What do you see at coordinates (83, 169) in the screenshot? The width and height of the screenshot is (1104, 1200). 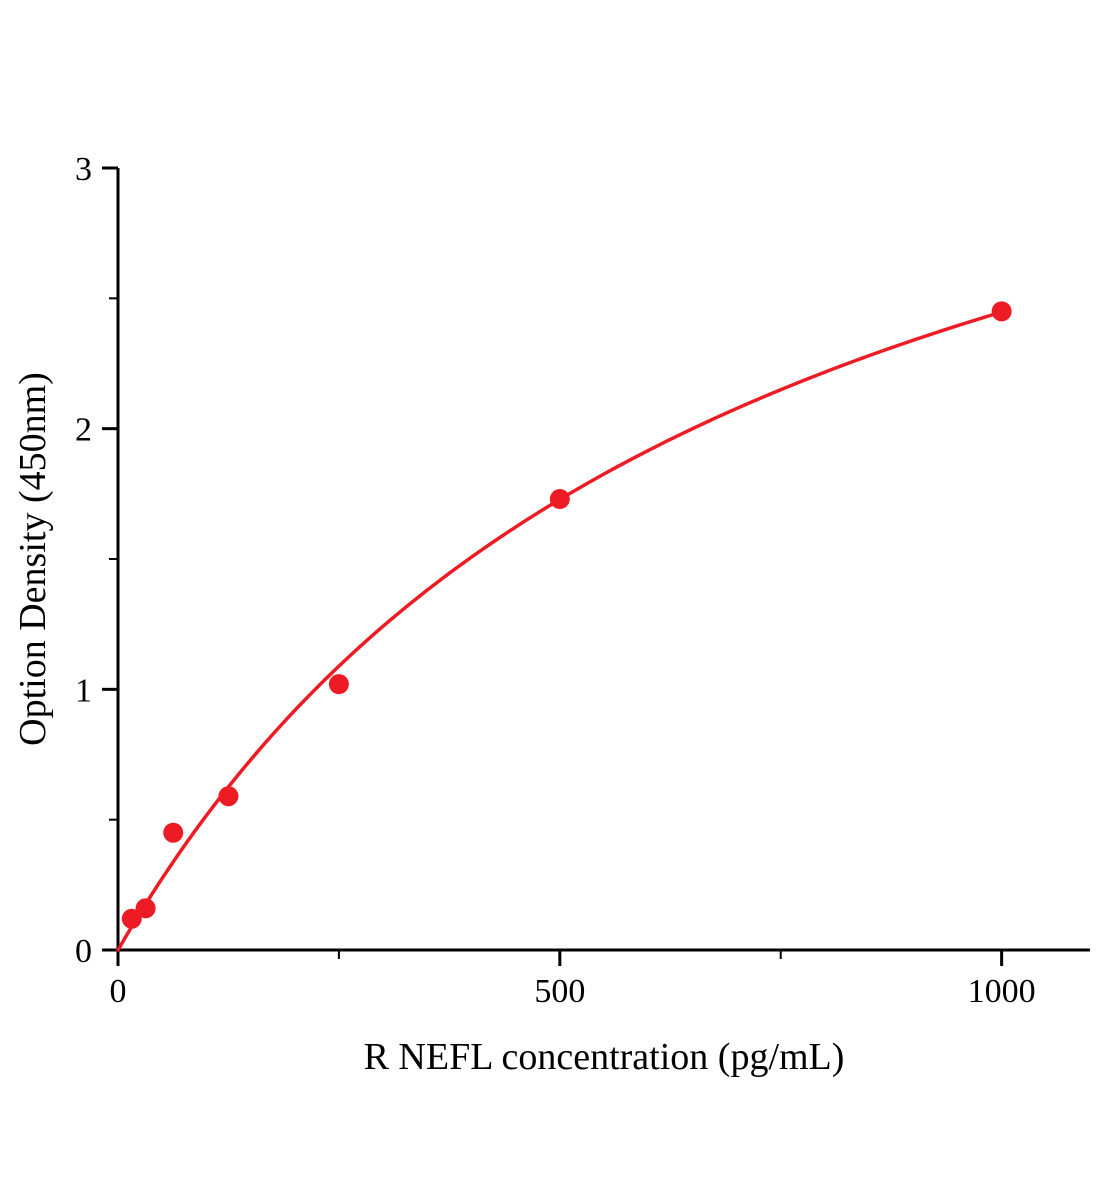 I see `y-tick-label: 3` at bounding box center [83, 169].